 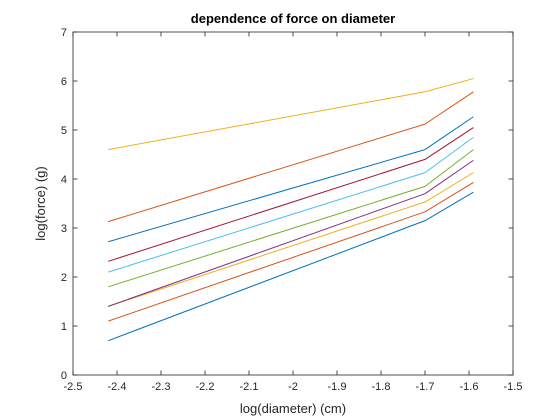 I want to click on x-tick-label: -2.5, so click(x=73, y=387).